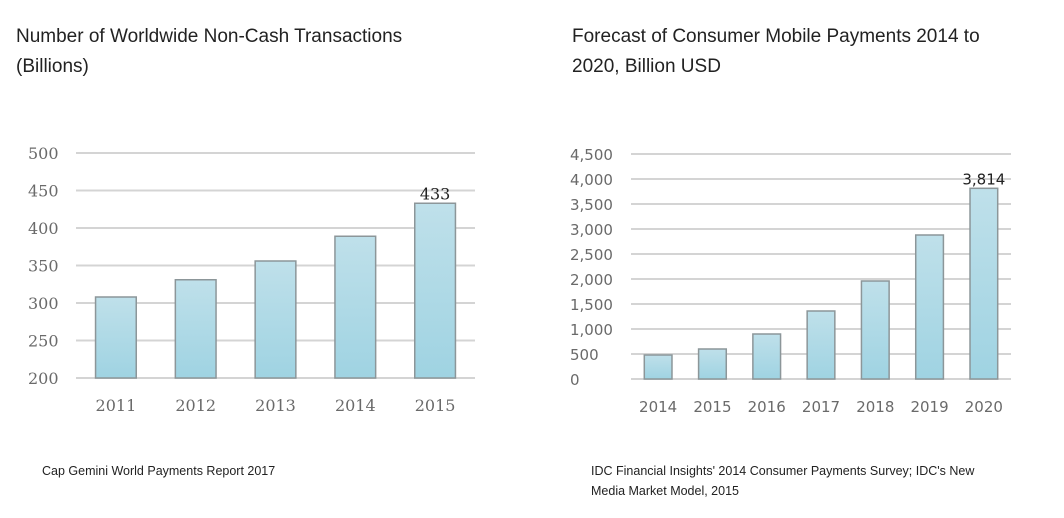 The width and height of the screenshot is (1064, 518). I want to click on y-tick-label: 3,500, so click(591, 205).